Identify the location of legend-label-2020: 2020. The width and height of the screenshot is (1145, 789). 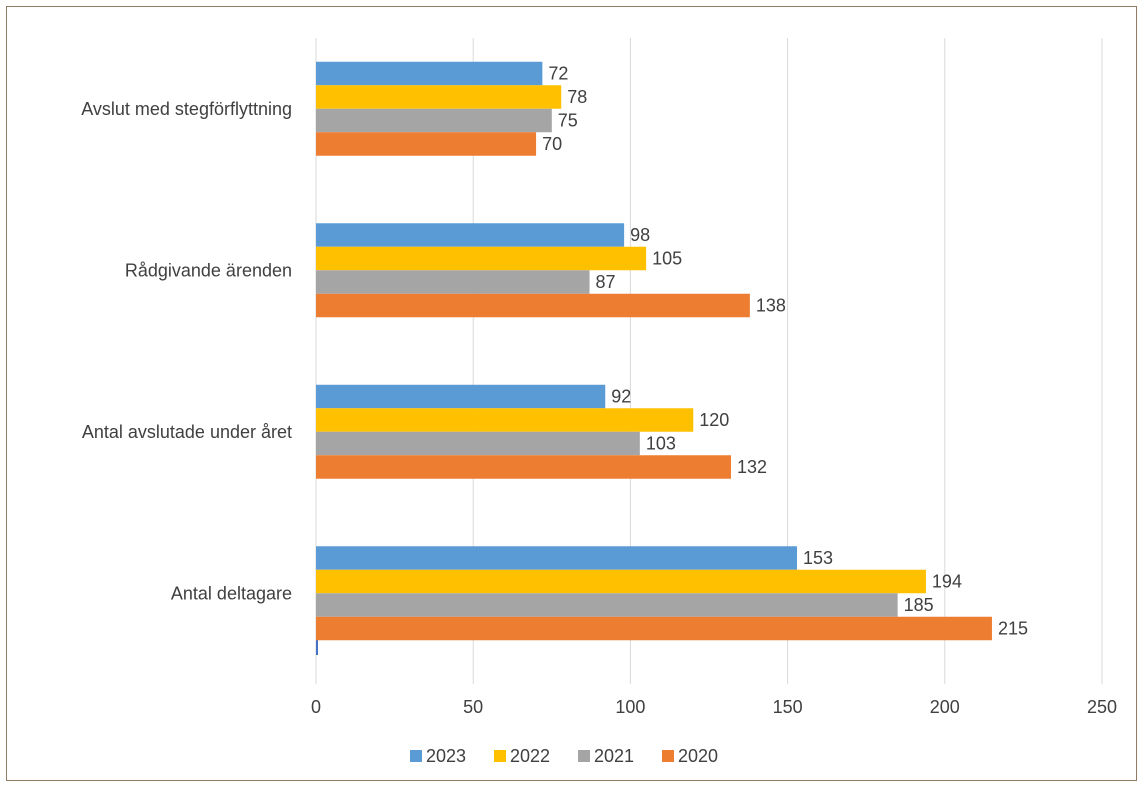
(698, 756).